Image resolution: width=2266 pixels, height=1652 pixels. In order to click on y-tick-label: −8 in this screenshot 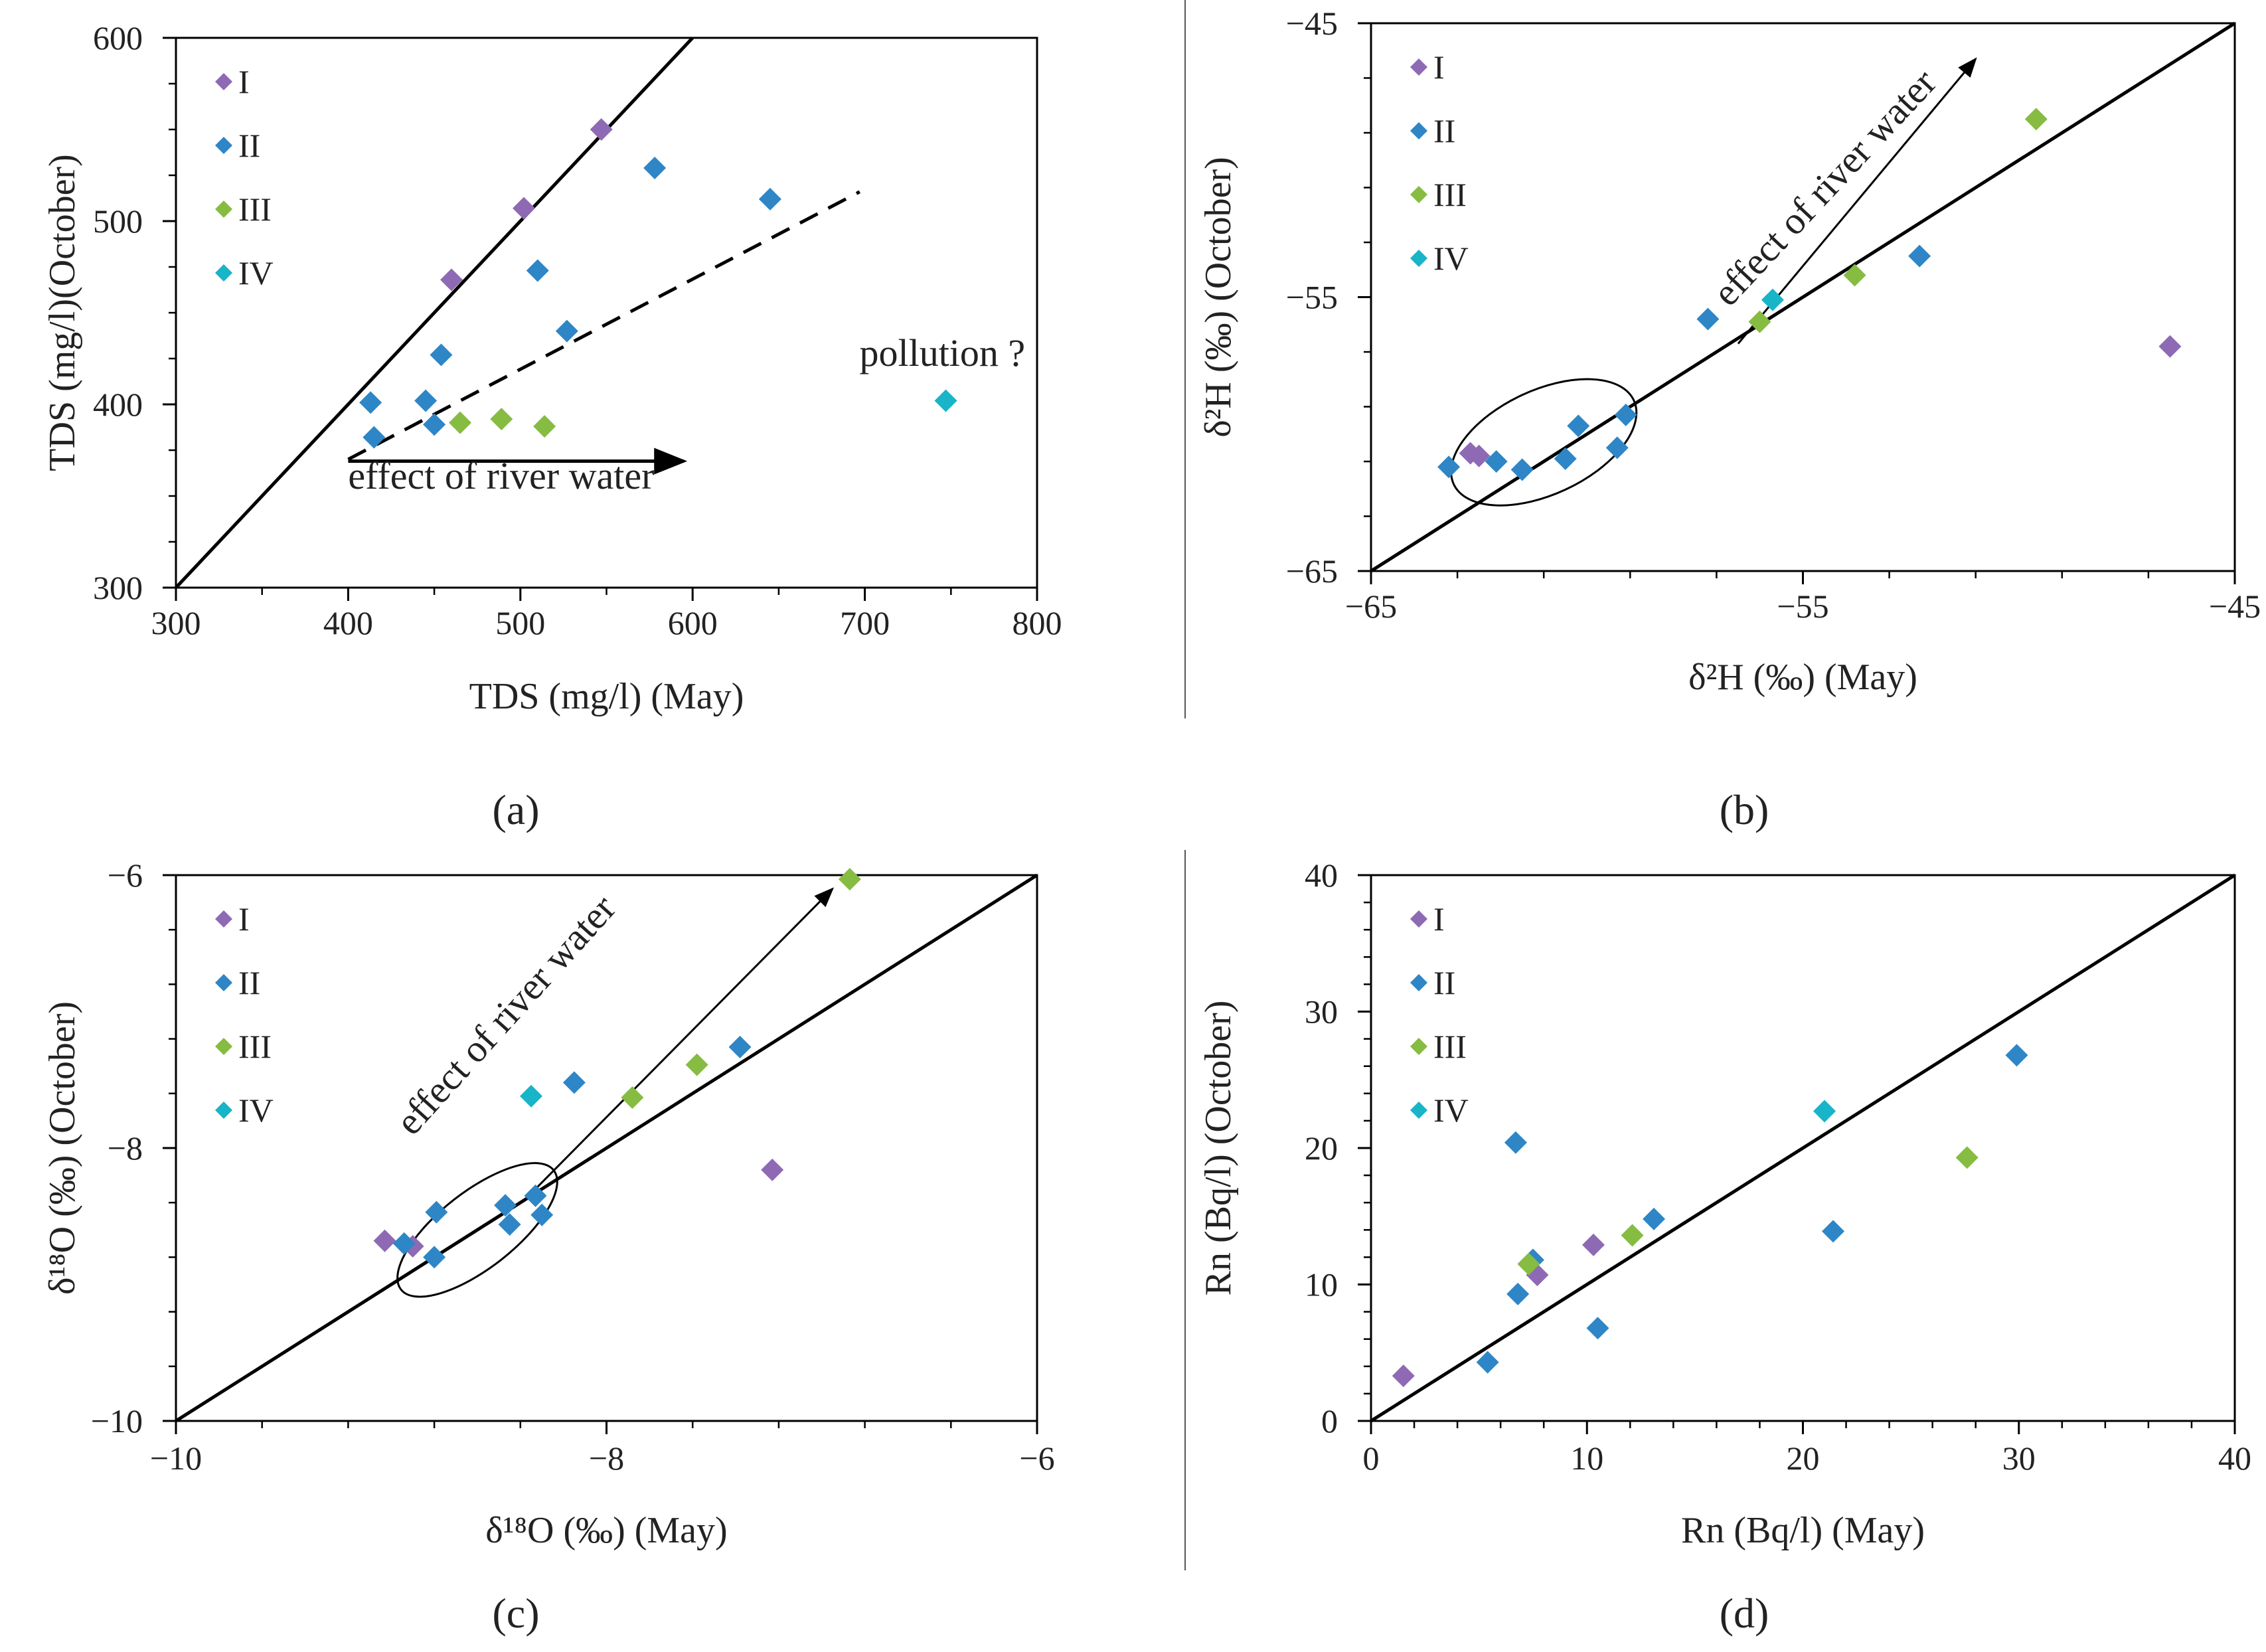, I will do `click(125, 1148)`.